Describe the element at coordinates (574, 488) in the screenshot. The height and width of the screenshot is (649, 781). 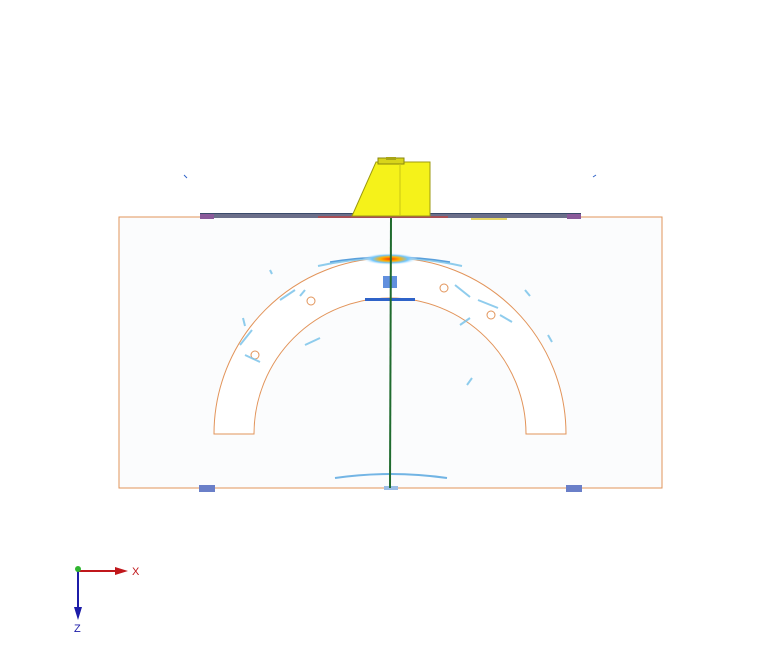
I see `bottom-echo-right` at that location.